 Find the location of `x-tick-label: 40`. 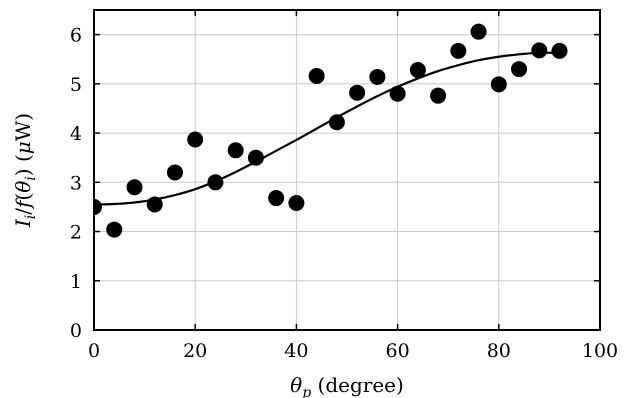

x-tick-label: 40 is located at coordinates (296, 351).